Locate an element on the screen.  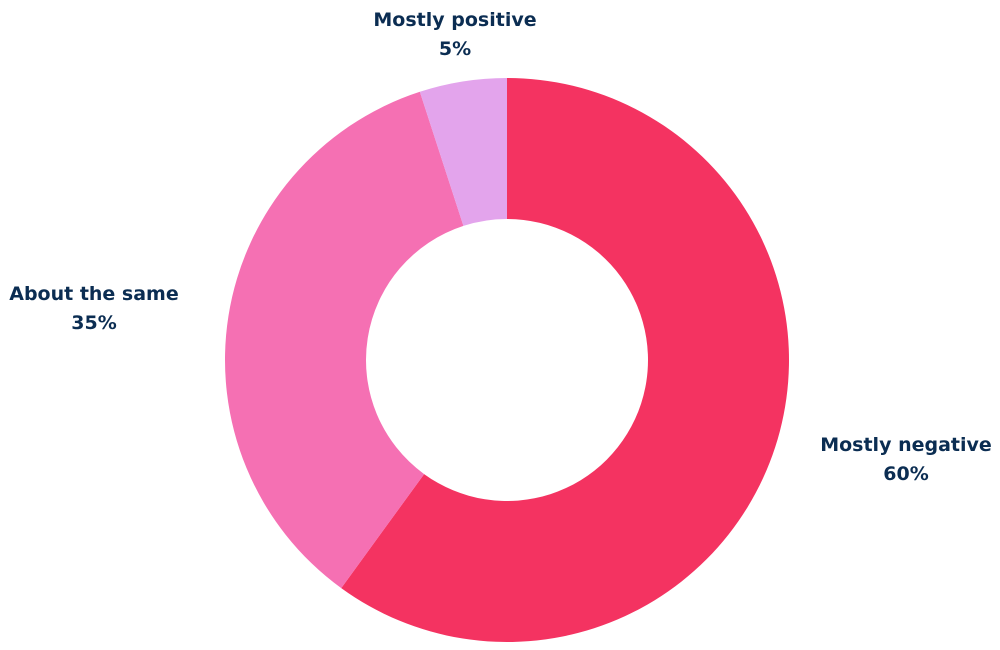
slice-label-mostly-positive-value: 5% is located at coordinates (455, 49).